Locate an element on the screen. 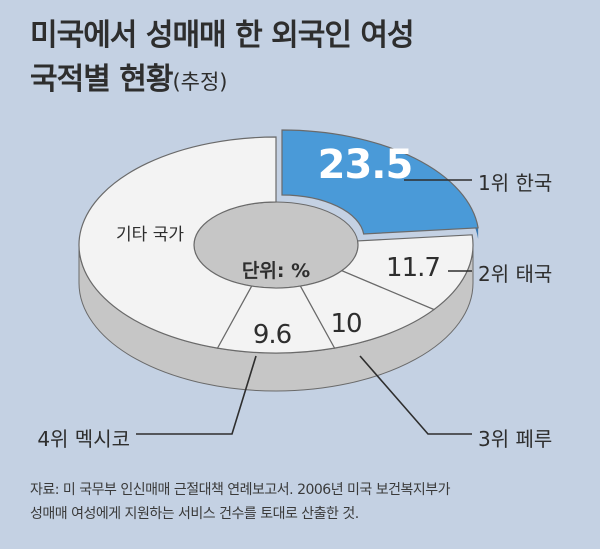 The image size is (600, 549). unit-label: 단위: % is located at coordinates (276, 271).